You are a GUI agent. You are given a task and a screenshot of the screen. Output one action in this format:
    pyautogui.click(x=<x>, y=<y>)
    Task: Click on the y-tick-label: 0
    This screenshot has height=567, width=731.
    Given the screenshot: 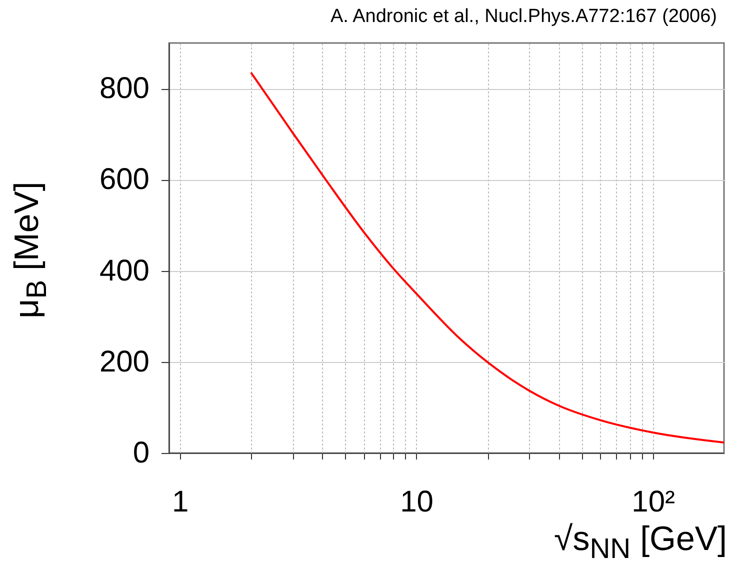 What is the action you would take?
    pyautogui.click(x=141, y=453)
    